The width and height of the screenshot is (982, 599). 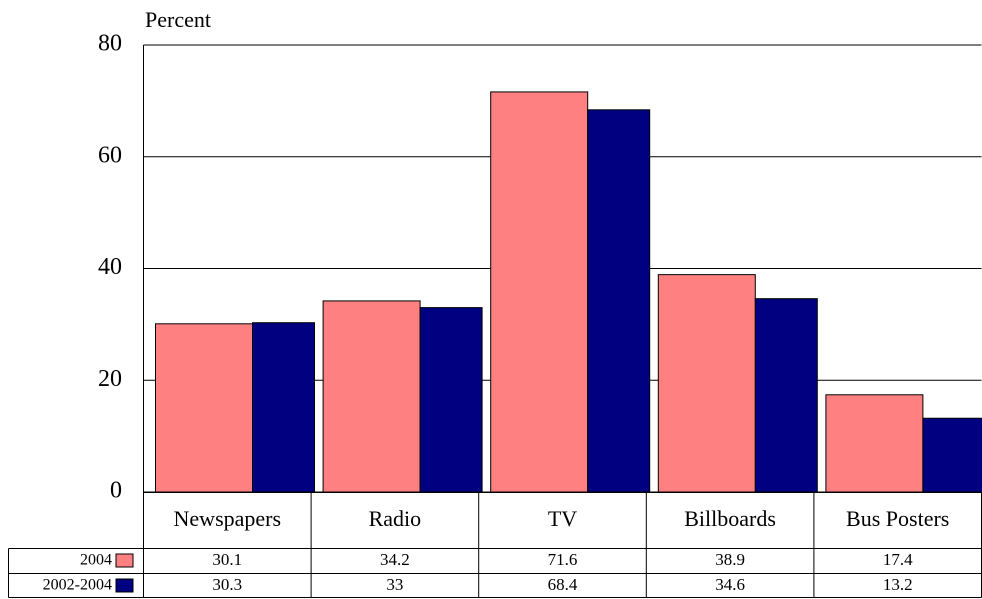 What do you see at coordinates (563, 559) in the screenshot?
I see `table-value: 71.6` at bounding box center [563, 559].